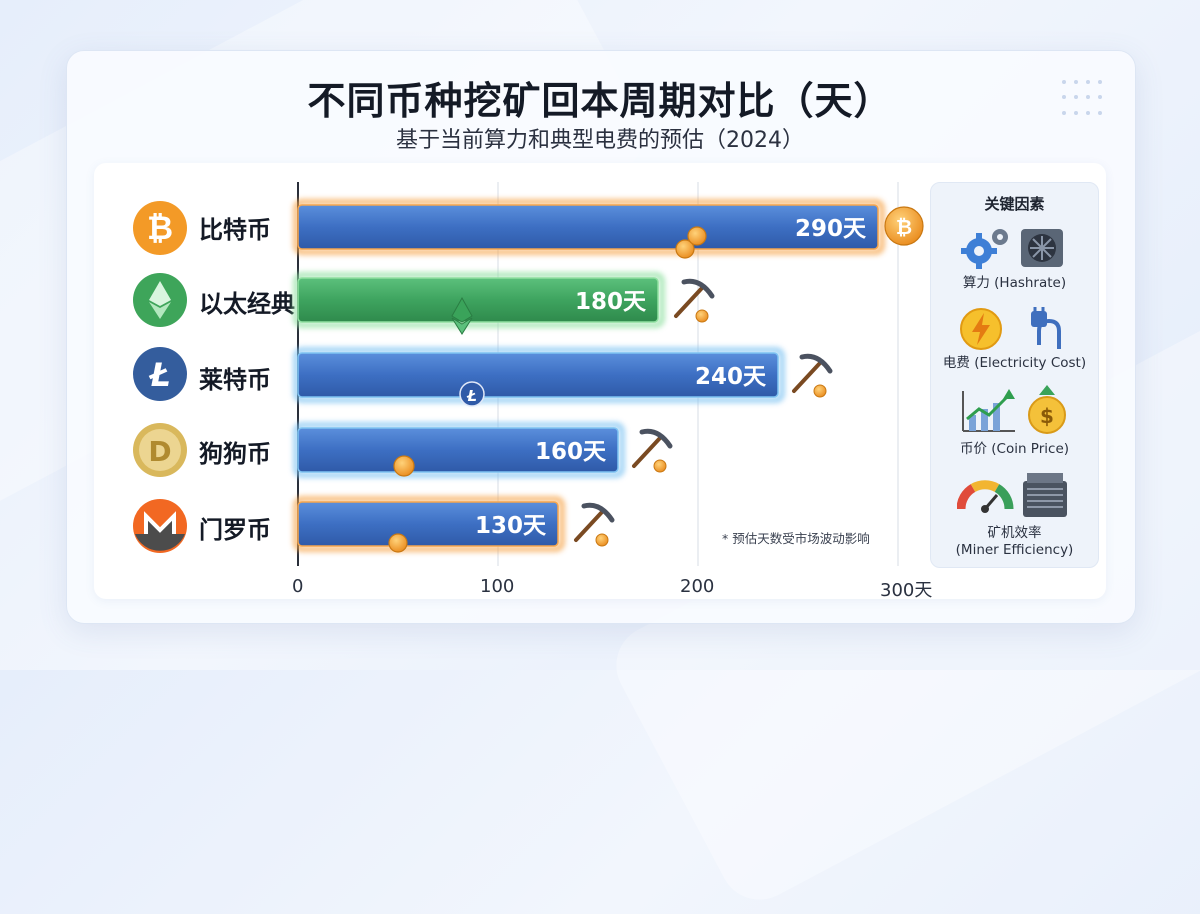 The image size is (1200, 914). What do you see at coordinates (731, 377) in the screenshot?
I see `bar-value-label: 240天` at bounding box center [731, 377].